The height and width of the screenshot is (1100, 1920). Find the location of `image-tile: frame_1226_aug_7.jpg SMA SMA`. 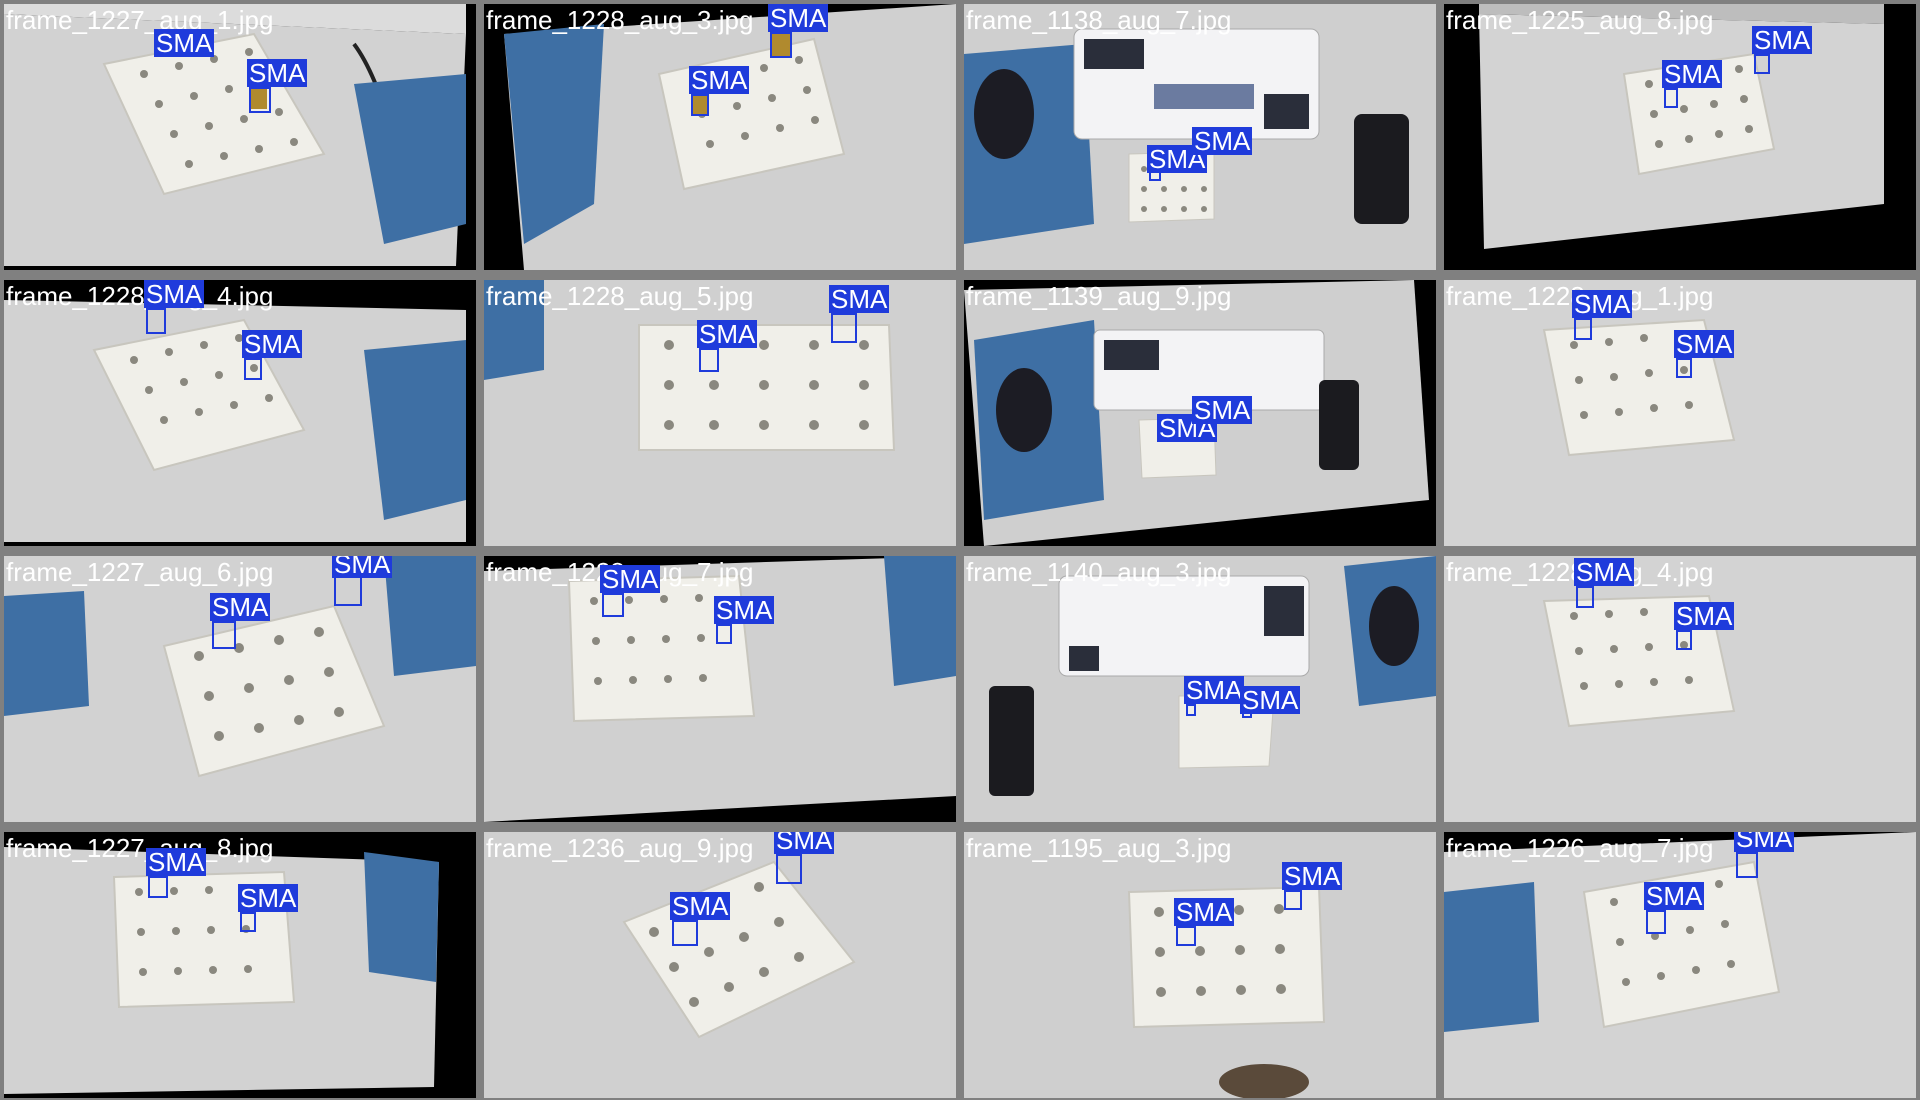

image-tile: frame_1226_aug_7.jpg SMA SMA is located at coordinates (1680, 965).